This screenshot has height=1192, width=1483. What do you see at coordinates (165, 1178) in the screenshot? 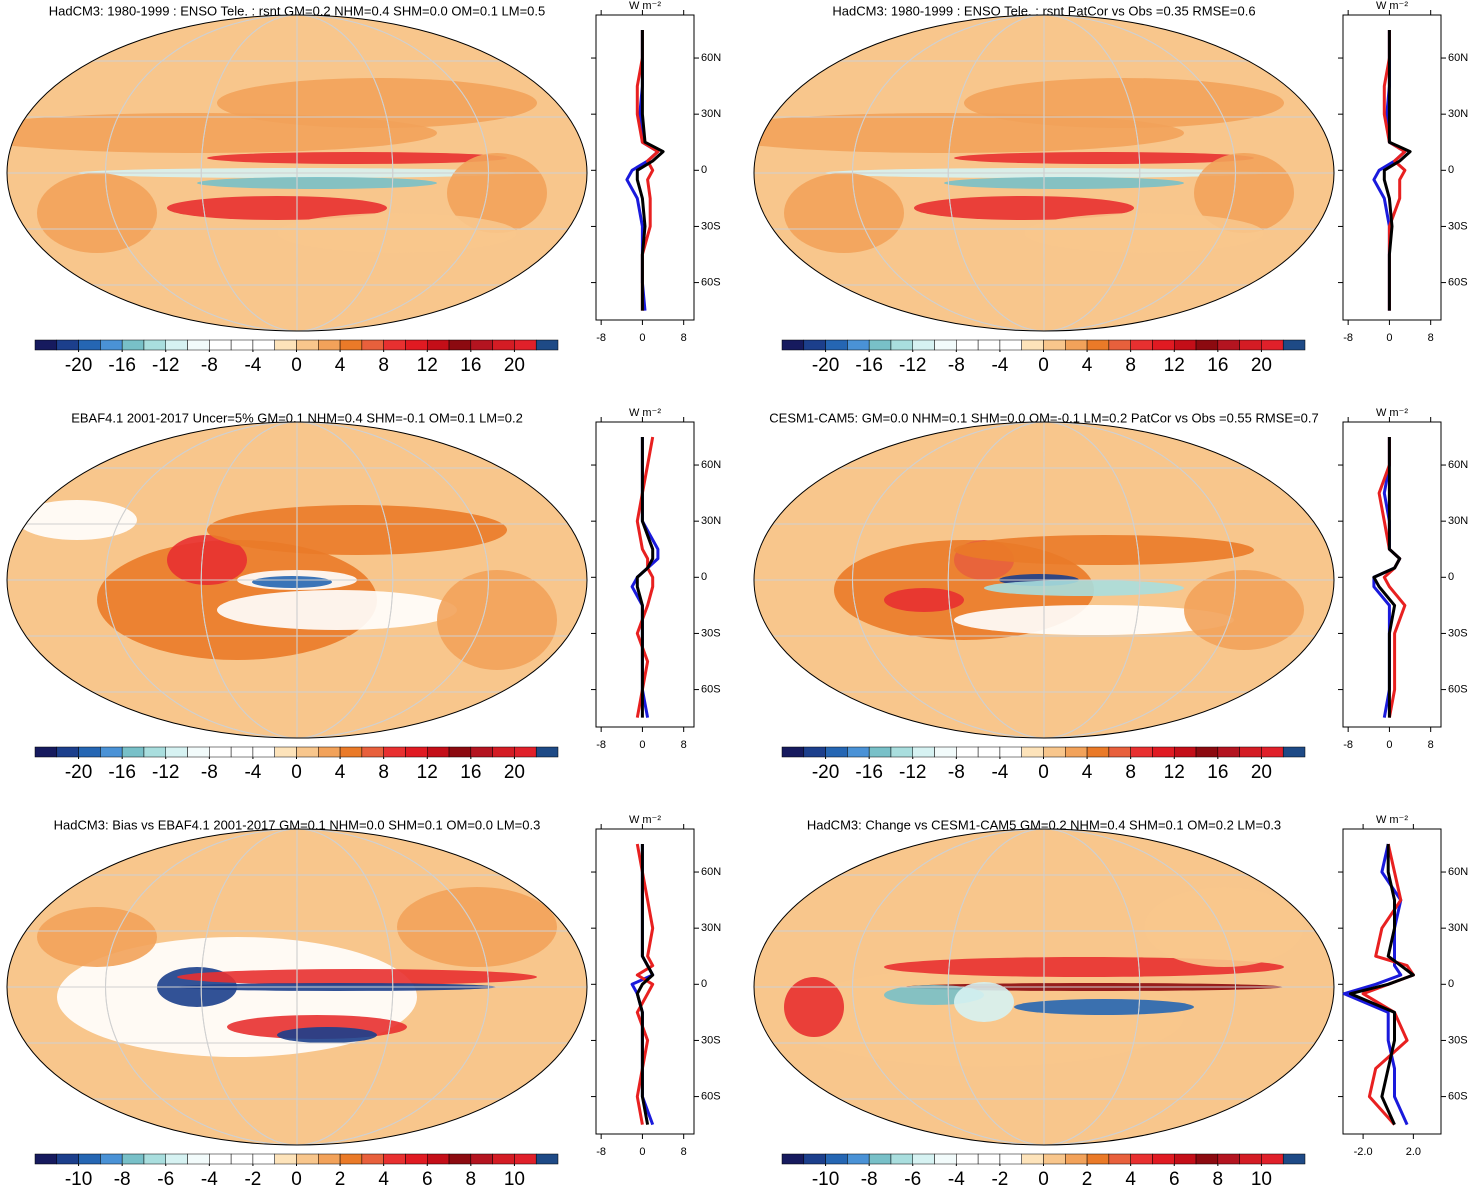
I see `colorbar-label: -6` at bounding box center [165, 1178].